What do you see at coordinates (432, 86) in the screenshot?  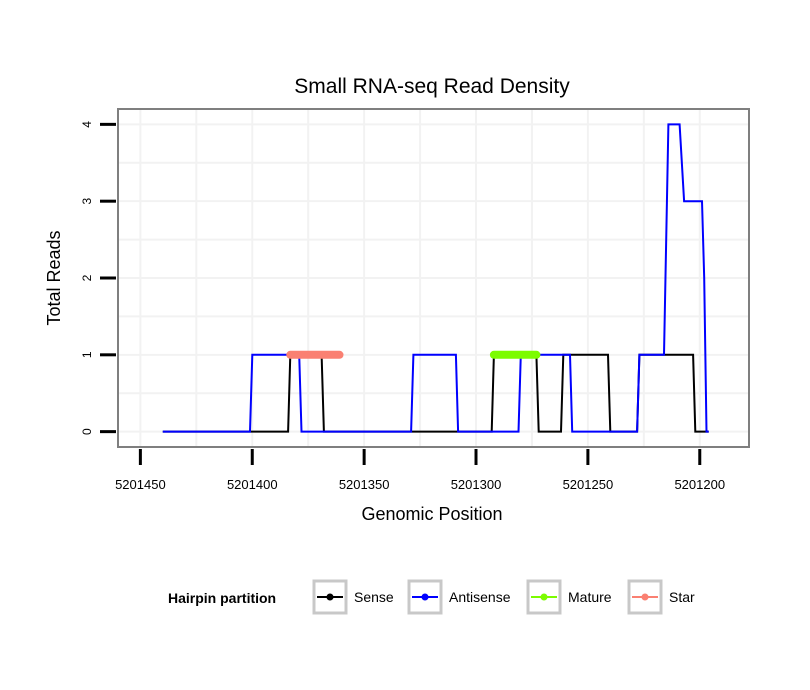 I see `chart-title: Small RNA-seq Read Density` at bounding box center [432, 86].